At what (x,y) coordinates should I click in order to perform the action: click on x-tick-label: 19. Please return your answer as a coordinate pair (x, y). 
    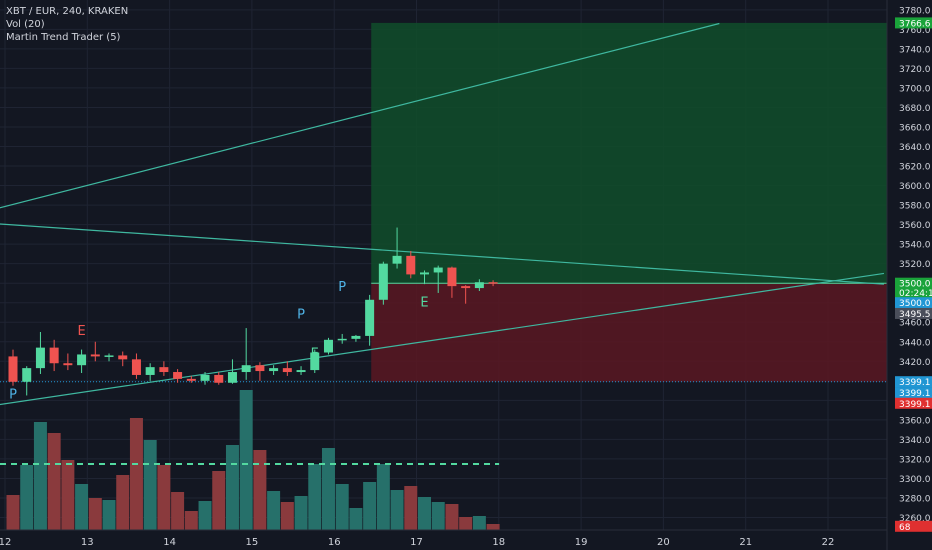
    Looking at the image, I should click on (581, 542).